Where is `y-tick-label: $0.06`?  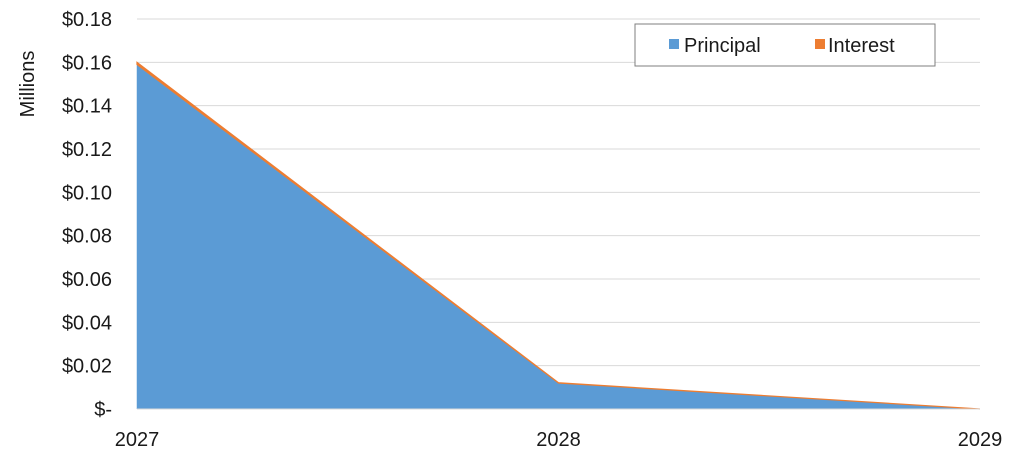
y-tick-label: $0.06 is located at coordinates (87, 280).